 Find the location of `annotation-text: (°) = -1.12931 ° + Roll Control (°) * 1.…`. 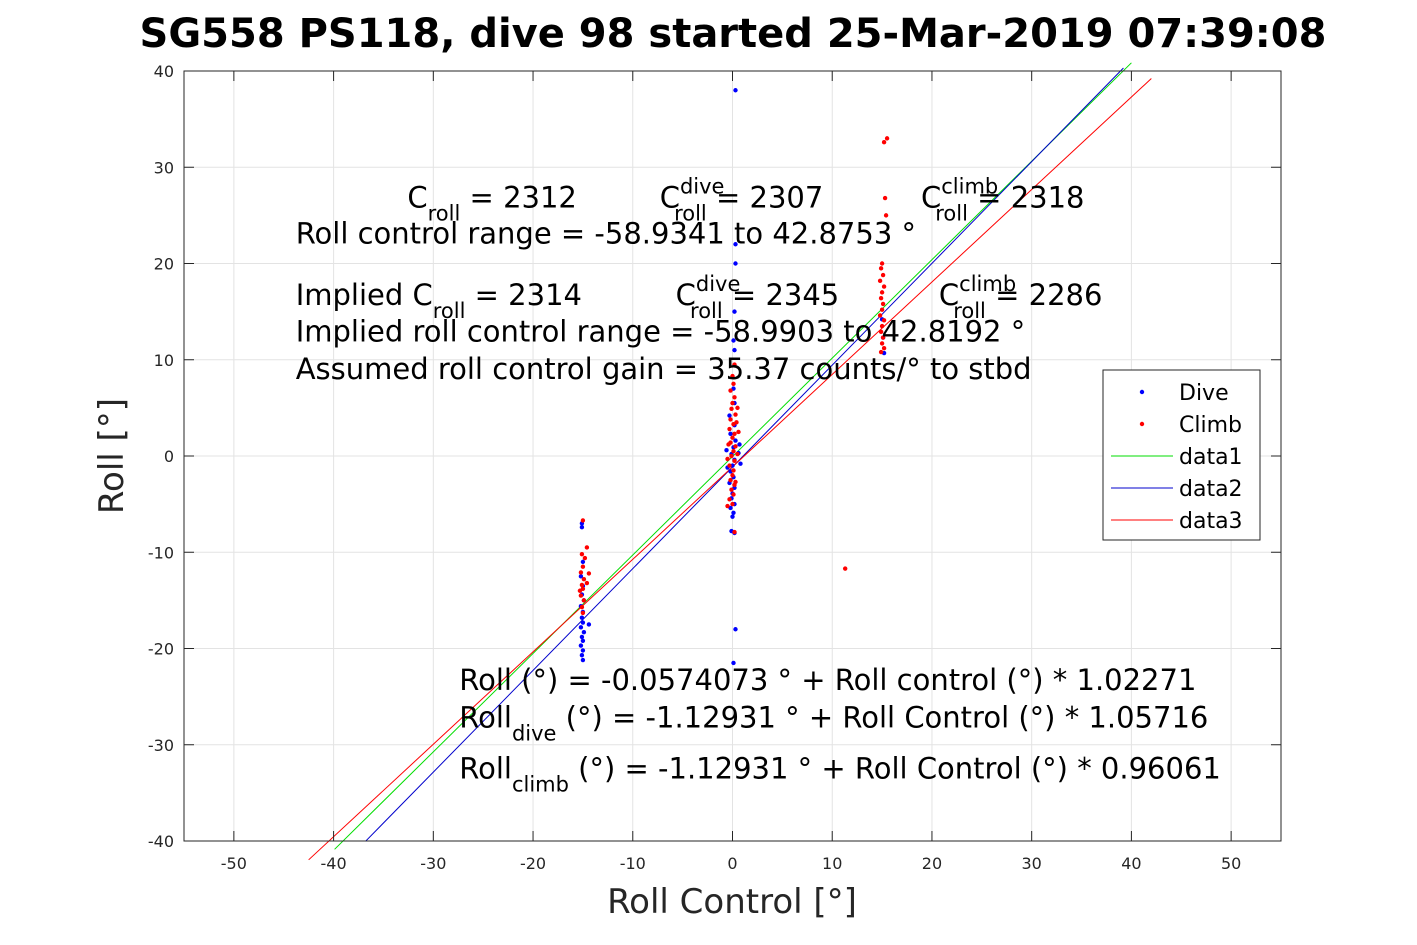

annotation-text: (°) = -1.12931 ° + Roll Control (°) * 1.… is located at coordinates (882, 717).